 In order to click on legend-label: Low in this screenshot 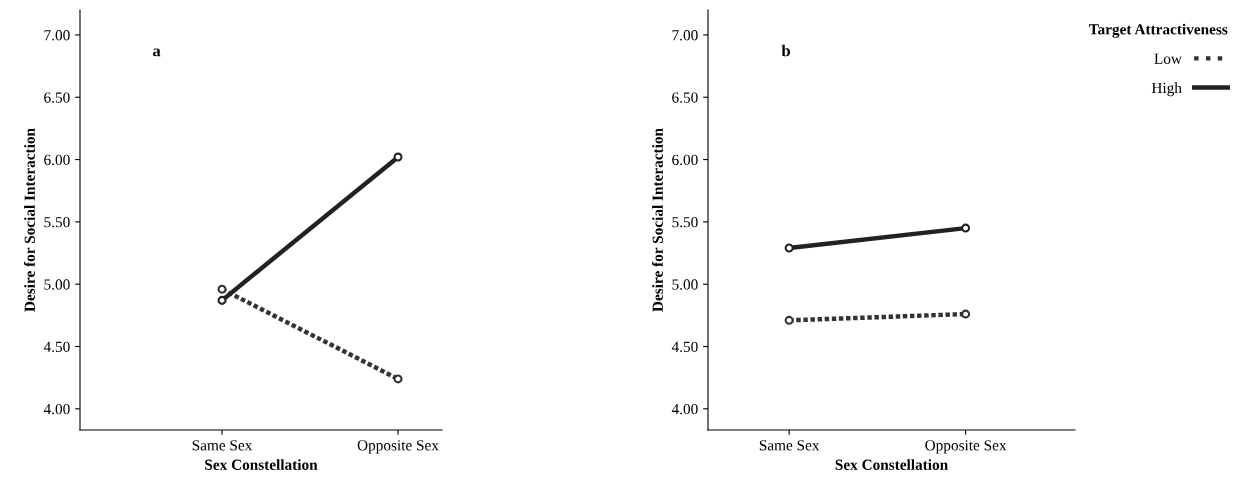, I will do `click(1168, 58)`.